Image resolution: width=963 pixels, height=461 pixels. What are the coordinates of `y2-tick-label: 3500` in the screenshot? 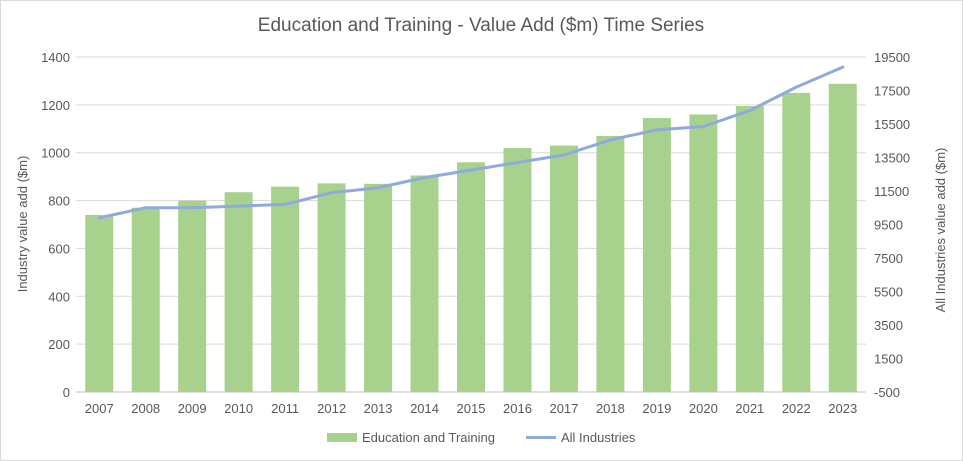 It's located at (888, 325).